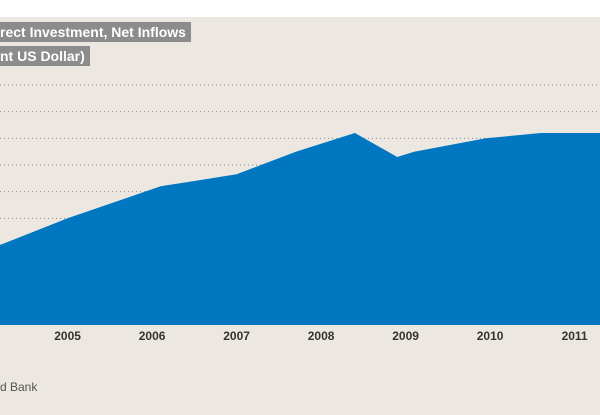 The height and width of the screenshot is (415, 600). What do you see at coordinates (236, 336) in the screenshot?
I see `x-tick-label: 2007` at bounding box center [236, 336].